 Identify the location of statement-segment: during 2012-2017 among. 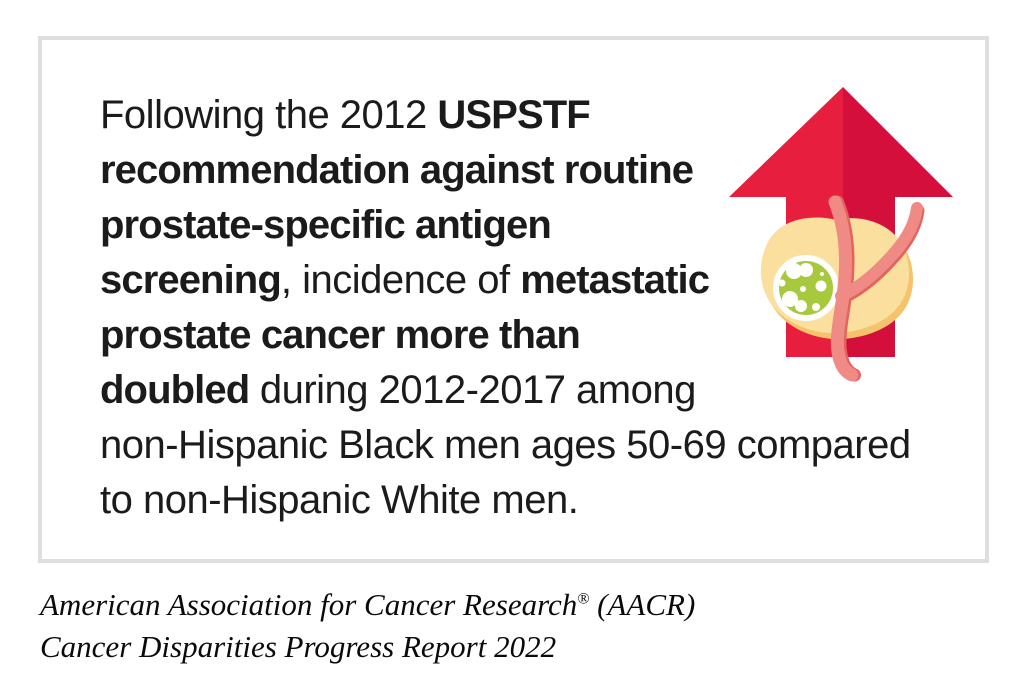
(473, 390).